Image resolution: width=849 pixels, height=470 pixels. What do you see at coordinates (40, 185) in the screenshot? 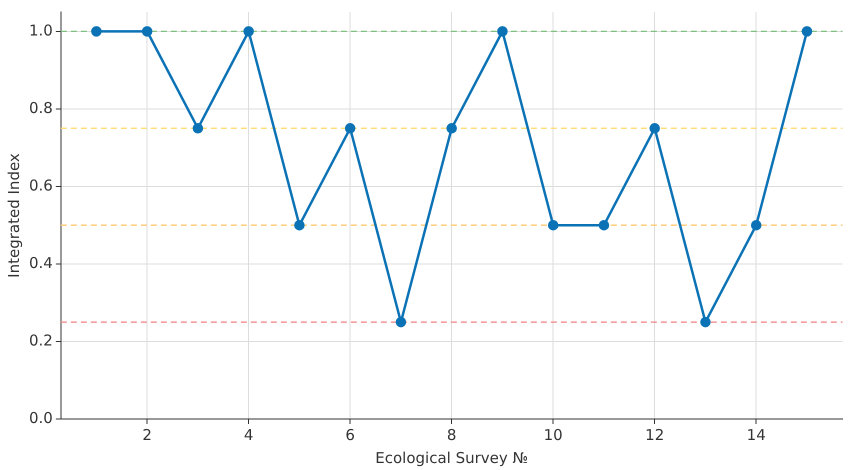
I see `y-tick-label: 0.6` at bounding box center [40, 185].